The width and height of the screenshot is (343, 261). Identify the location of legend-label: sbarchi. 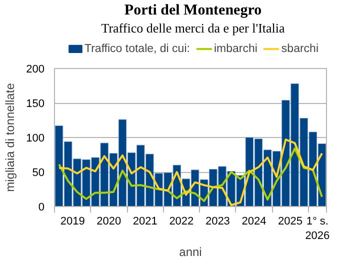
(300, 48).